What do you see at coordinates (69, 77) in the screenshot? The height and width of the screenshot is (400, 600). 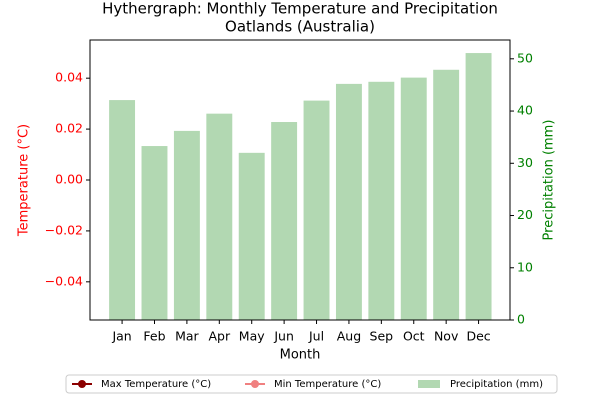 I see `y-tick-label: 0.04` at bounding box center [69, 77].